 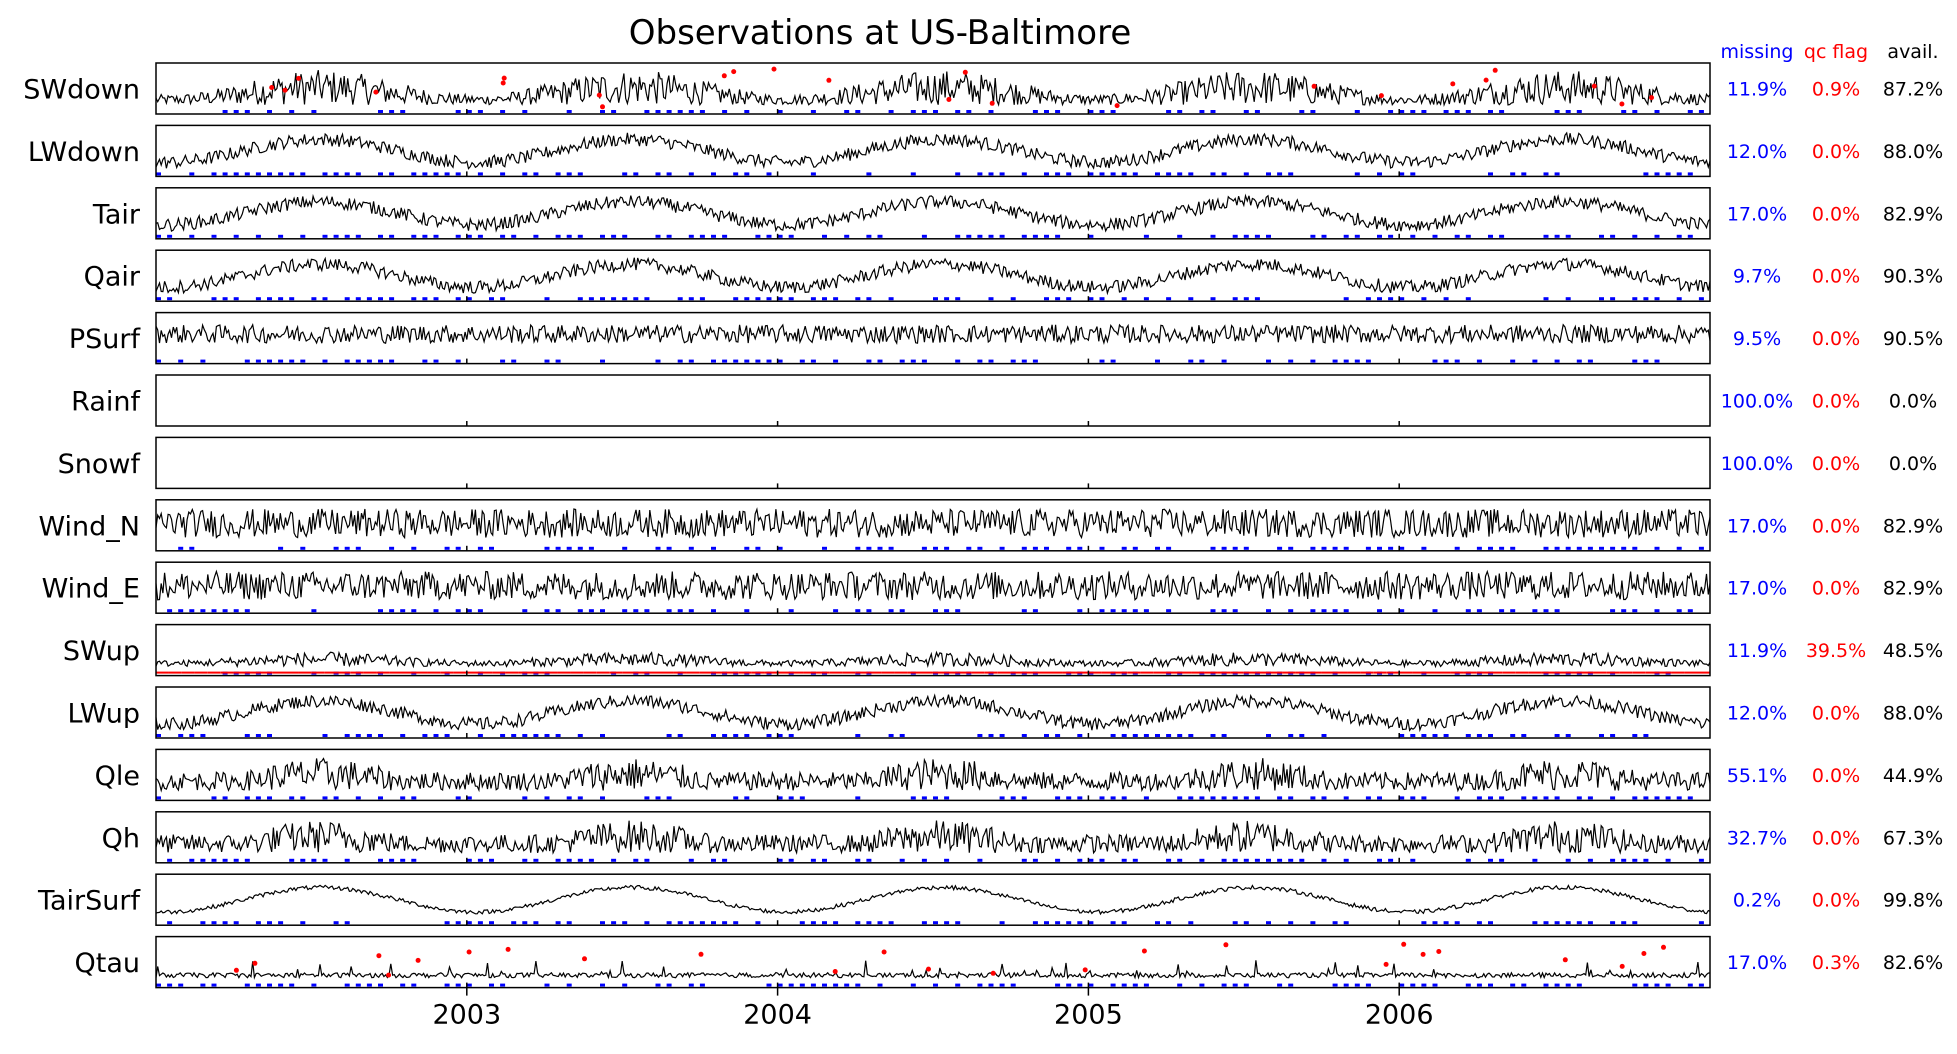 What do you see at coordinates (108, 963) in the screenshot?
I see `series-label: Qtau` at bounding box center [108, 963].